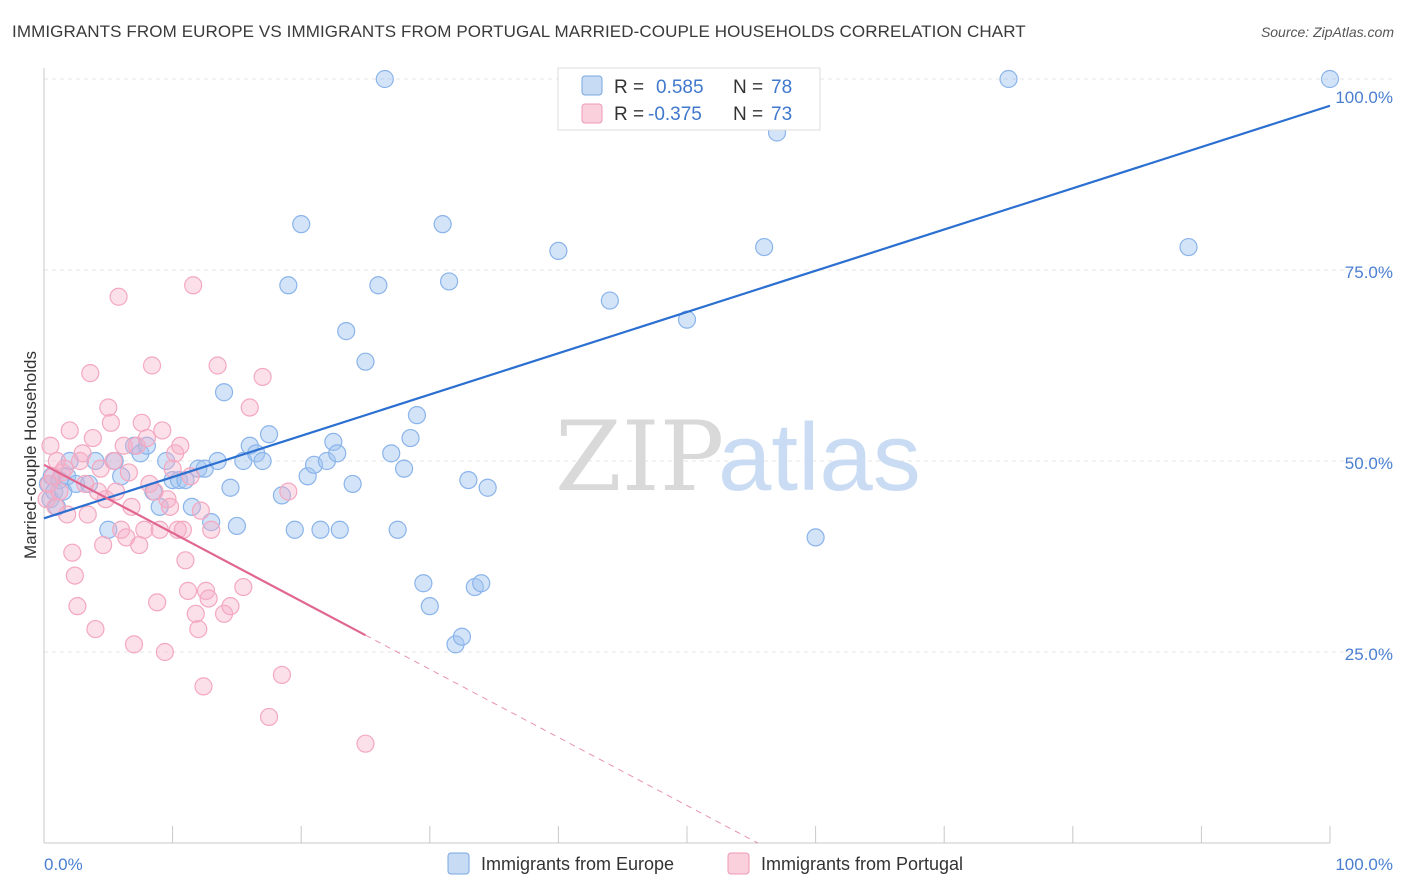 This screenshot has width=1406, height=892. What do you see at coordinates (862, 864) in the screenshot?
I see `bottom-legend-label-portugal: Immigrants from Portugal` at bounding box center [862, 864].